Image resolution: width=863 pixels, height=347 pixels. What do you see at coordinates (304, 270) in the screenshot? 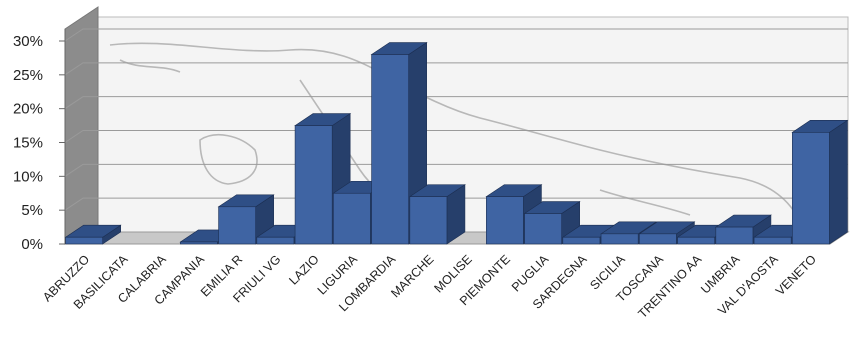
I see `x-tick-label: LAZIO` at bounding box center [304, 270].